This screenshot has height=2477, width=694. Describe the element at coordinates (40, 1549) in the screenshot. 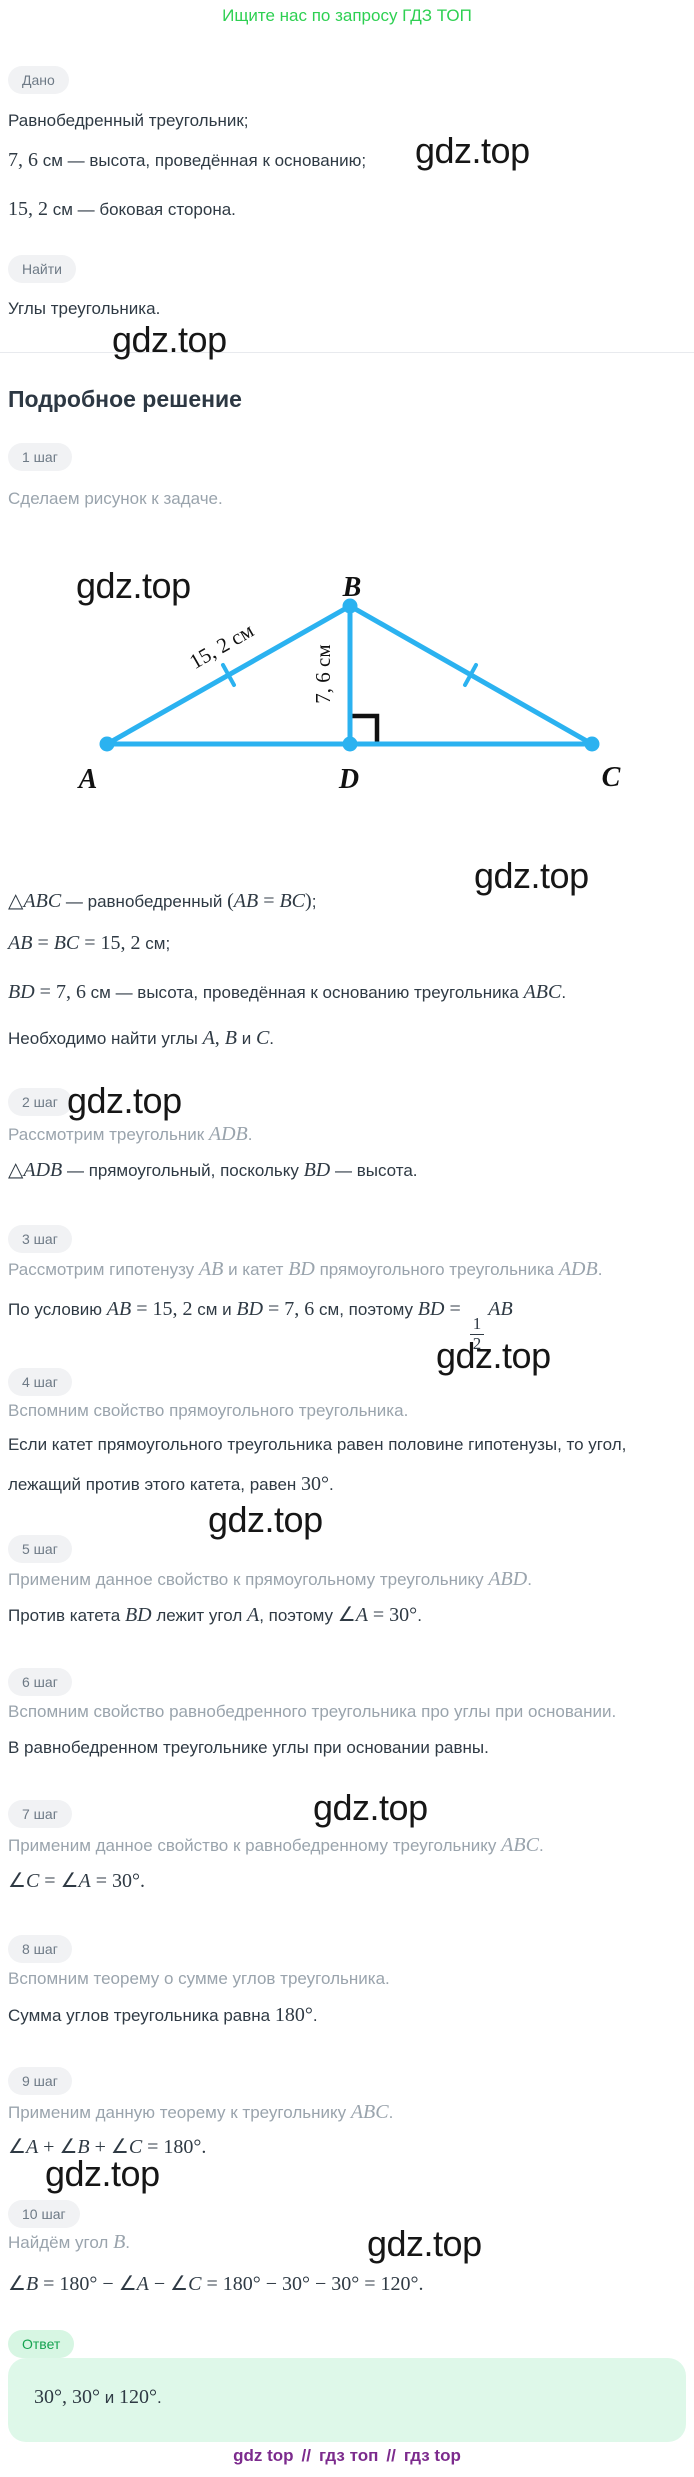

I see `step-5-badge: 5 шаг` at that location.